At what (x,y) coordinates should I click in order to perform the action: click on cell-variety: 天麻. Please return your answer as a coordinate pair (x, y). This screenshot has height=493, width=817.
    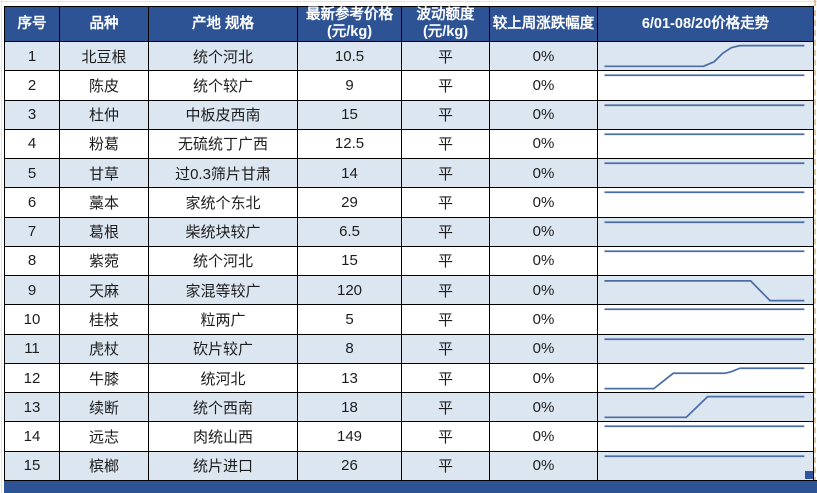
    Looking at the image, I should click on (104, 290).